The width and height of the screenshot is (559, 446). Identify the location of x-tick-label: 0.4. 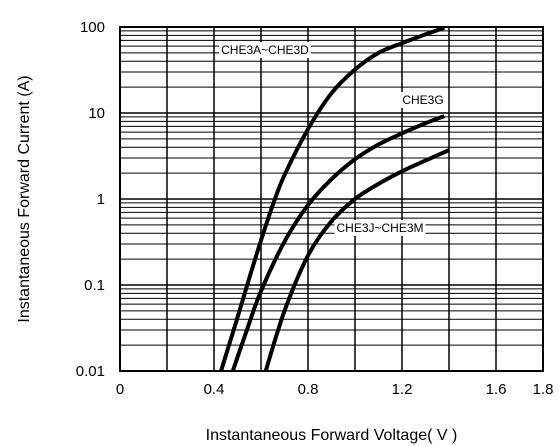
(214, 389).